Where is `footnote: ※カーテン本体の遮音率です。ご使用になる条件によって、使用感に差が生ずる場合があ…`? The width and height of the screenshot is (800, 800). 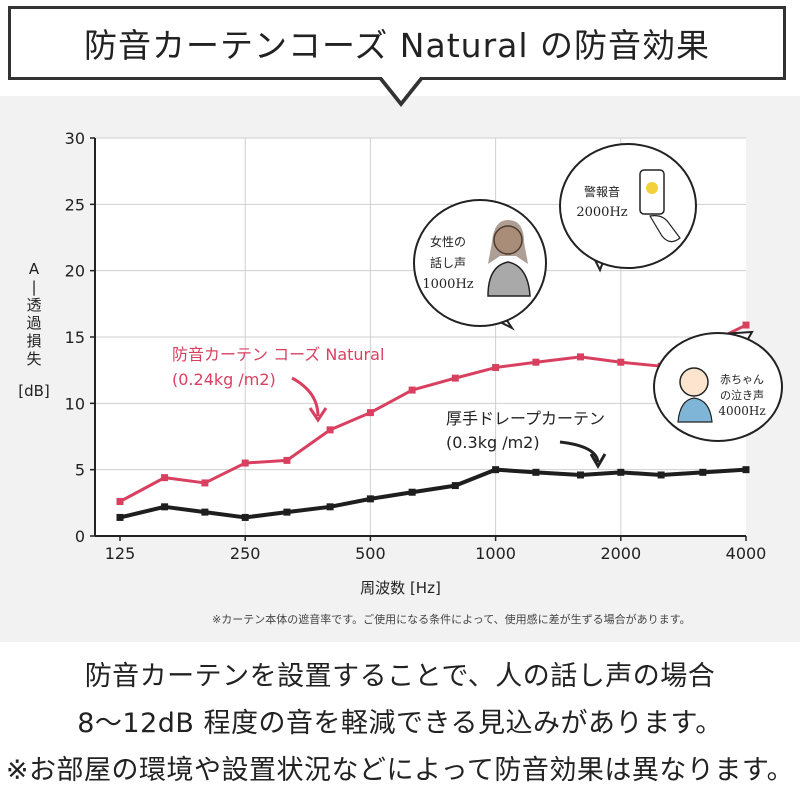
footnote: ※カーテン本体の遮音率です。ご使用になる条件によって、使用感に差が生ずる場合があ… is located at coordinates (451, 619).